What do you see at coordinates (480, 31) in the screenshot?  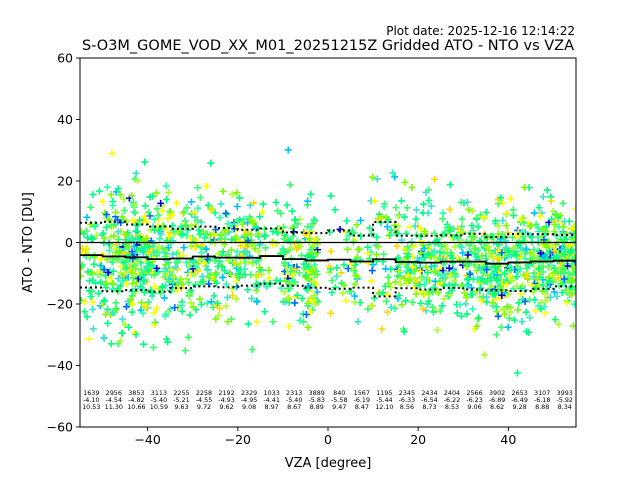 I see `plot-date: Plot date: 2025-12-16 12:14:22` at bounding box center [480, 31].